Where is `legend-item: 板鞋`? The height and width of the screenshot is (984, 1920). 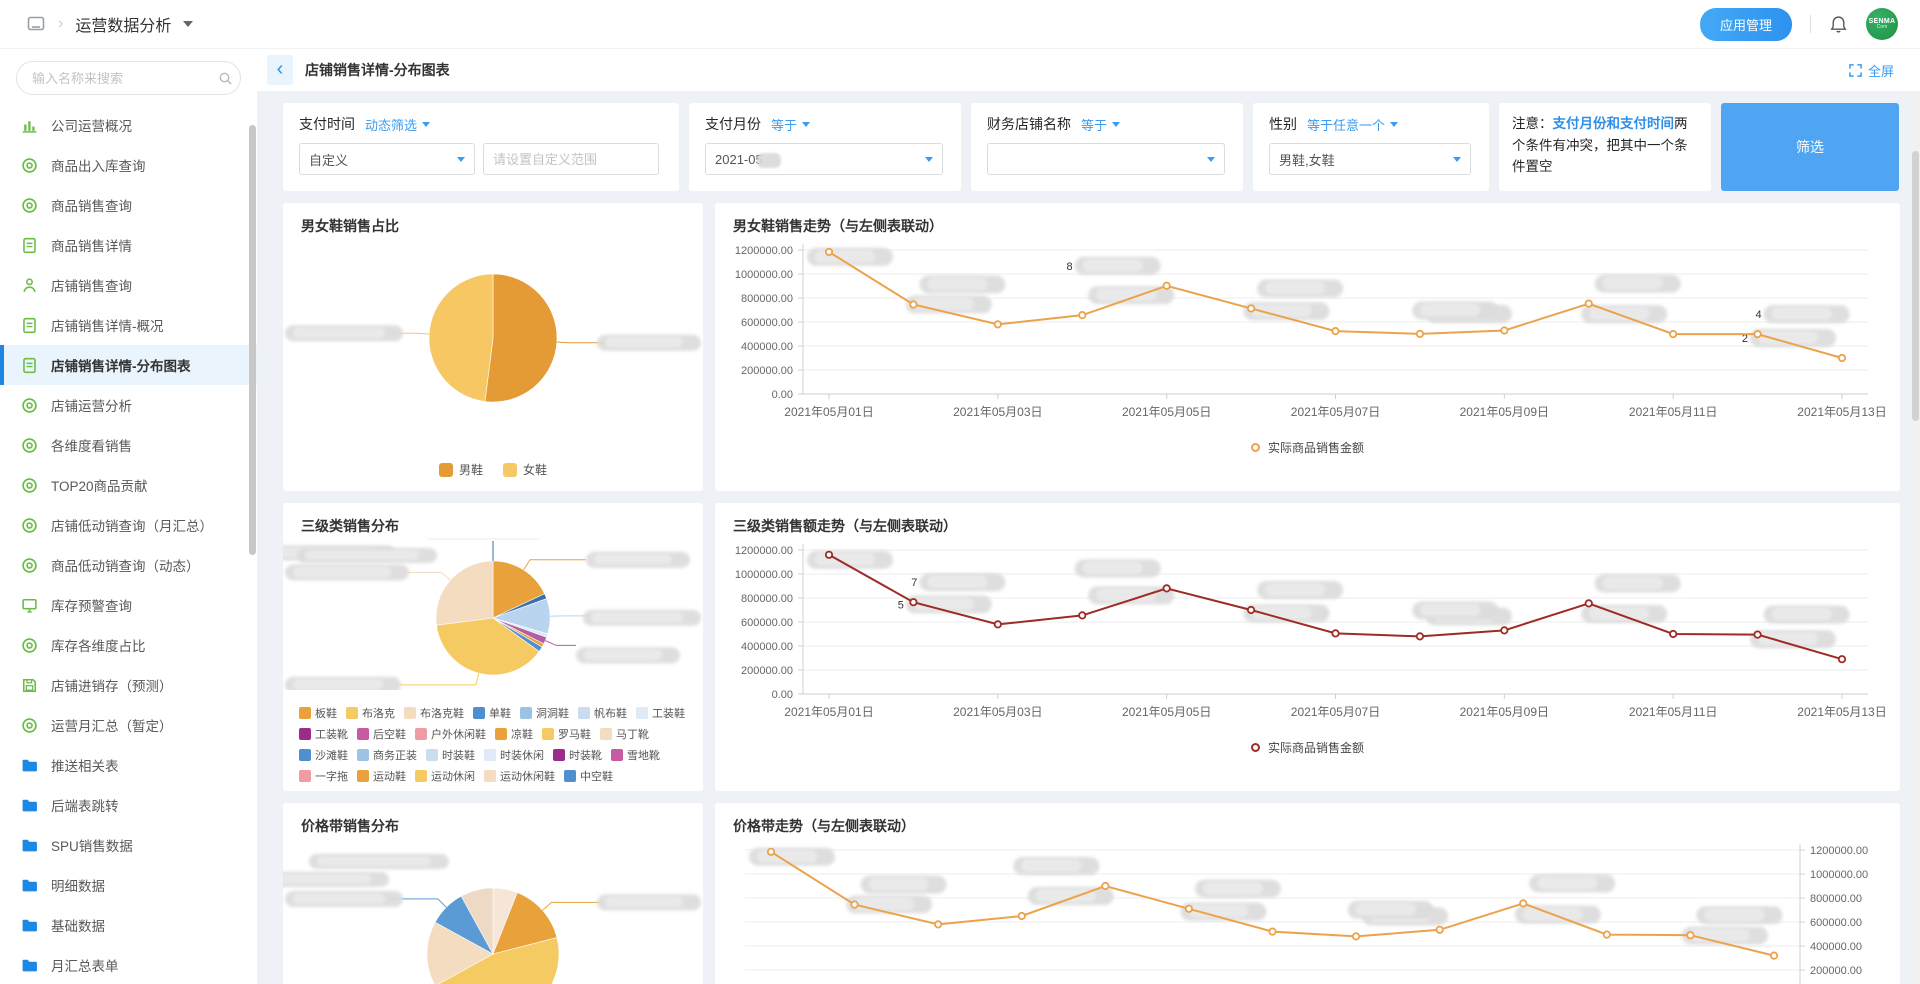
legend-item: 板鞋 is located at coordinates (318, 713).